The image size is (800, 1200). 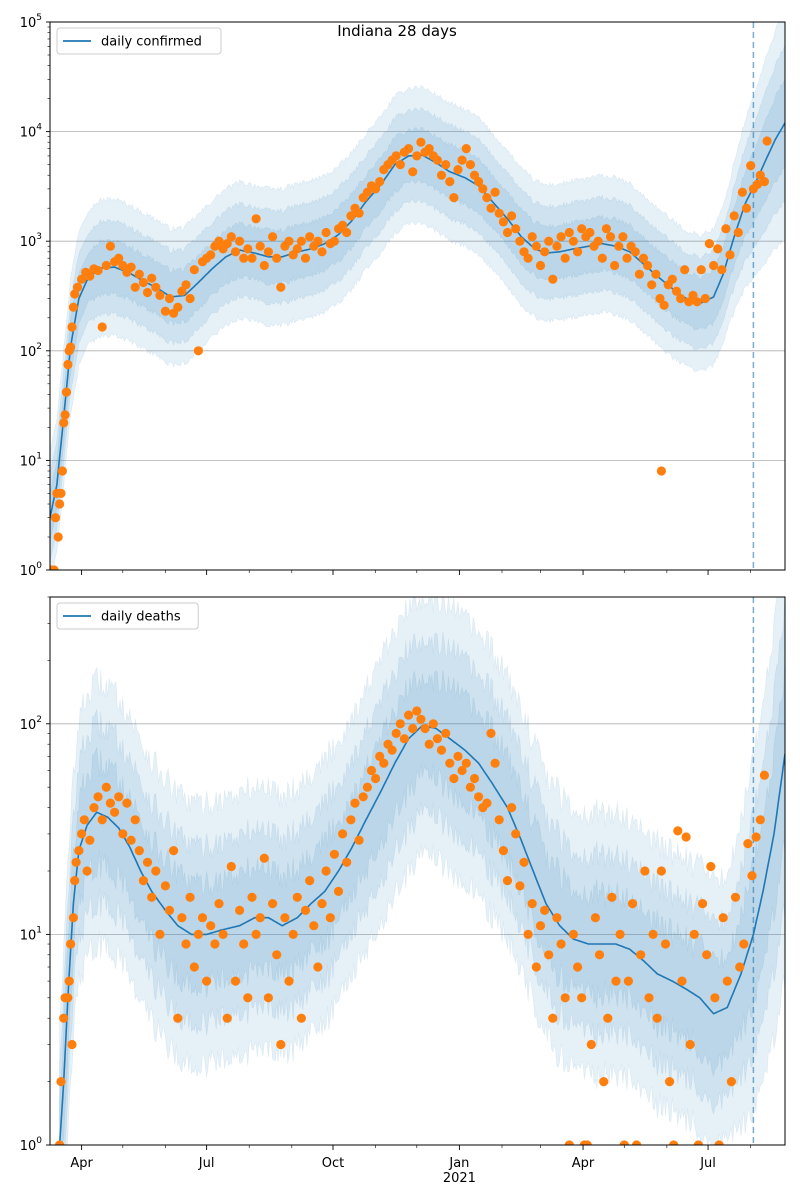 What do you see at coordinates (397, 31) in the screenshot?
I see `figure-title: Indiana 28 days` at bounding box center [397, 31].